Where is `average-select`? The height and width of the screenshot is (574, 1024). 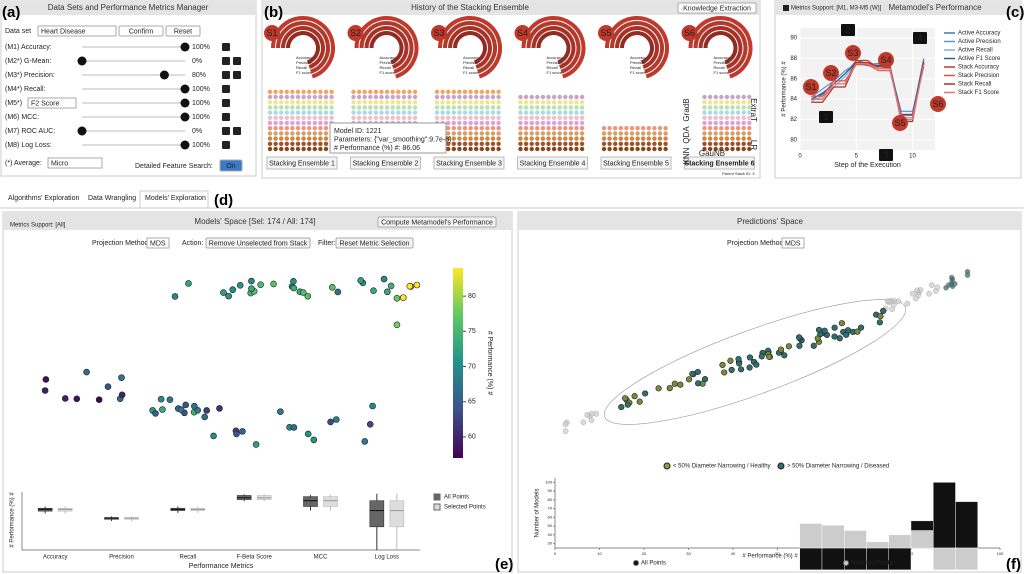 average-select is located at coordinates (75, 163).